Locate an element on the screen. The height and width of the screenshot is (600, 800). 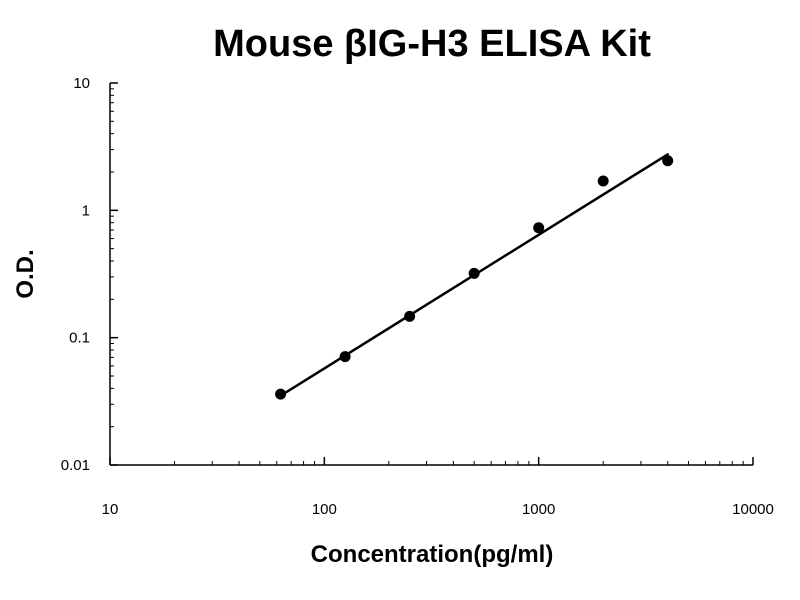
y-tick-label: 0.1 is located at coordinates (79, 338).